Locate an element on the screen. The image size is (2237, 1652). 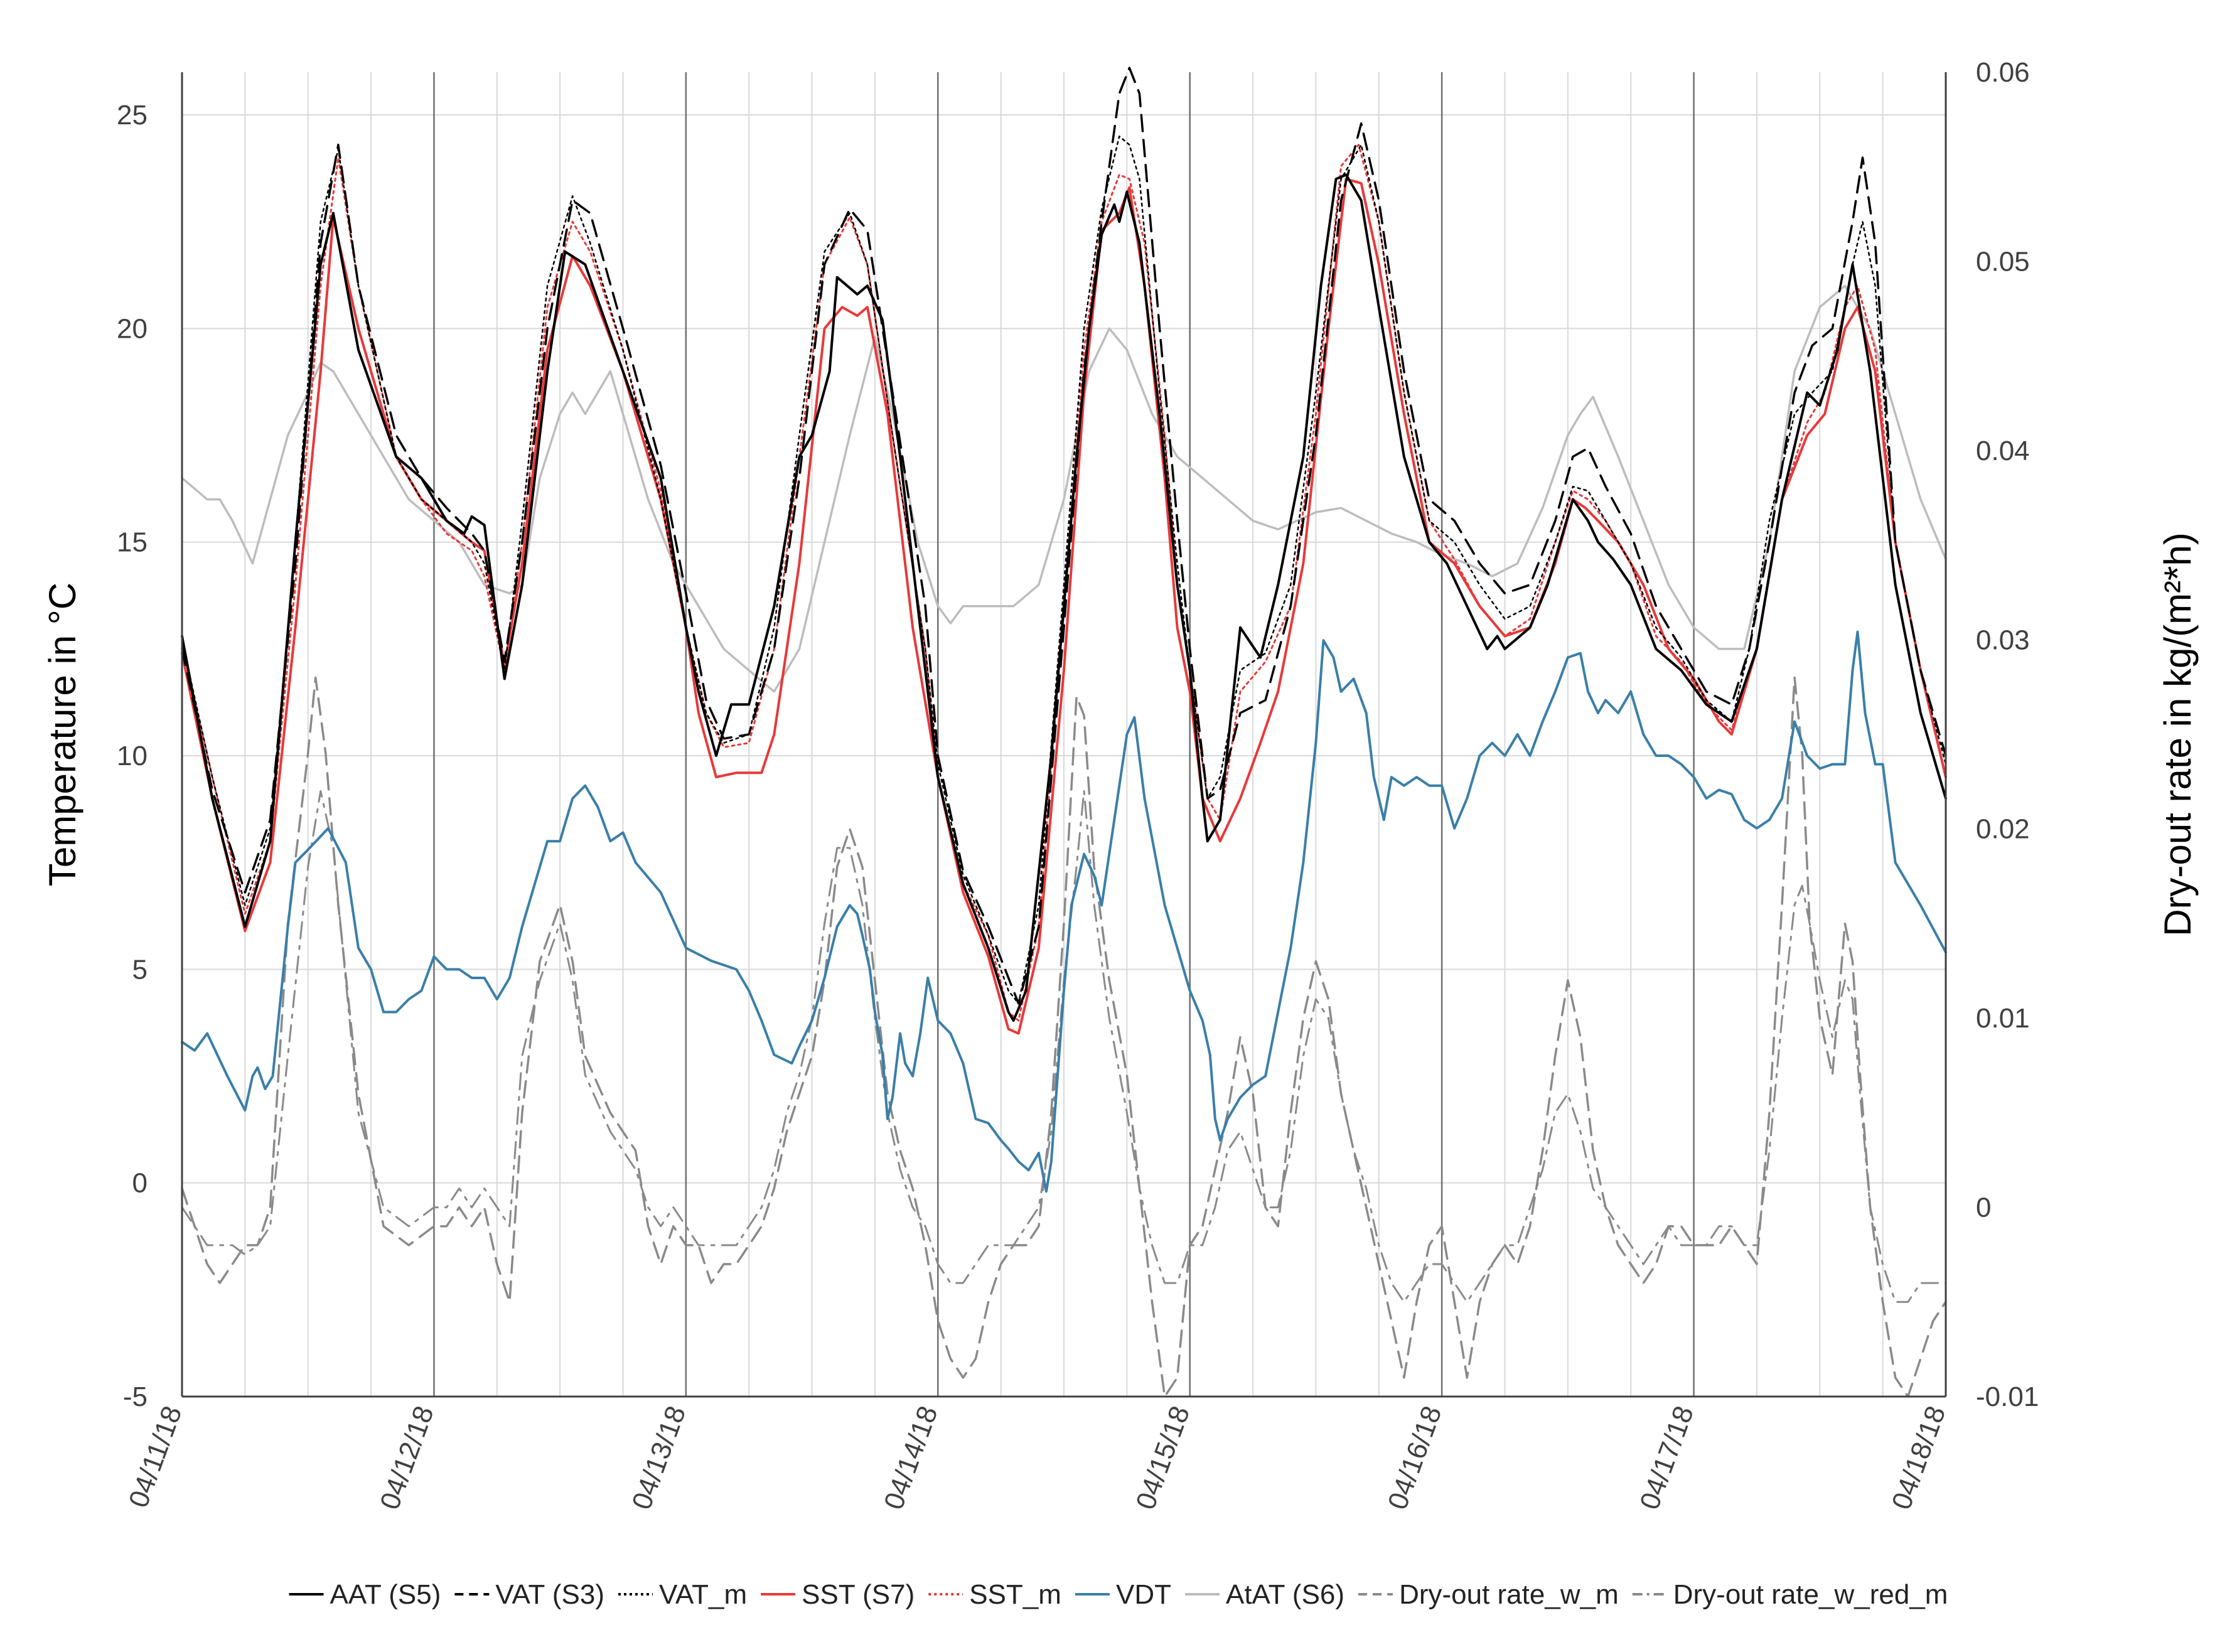
legend-label: VAT (S3) is located at coordinates (549, 1594).